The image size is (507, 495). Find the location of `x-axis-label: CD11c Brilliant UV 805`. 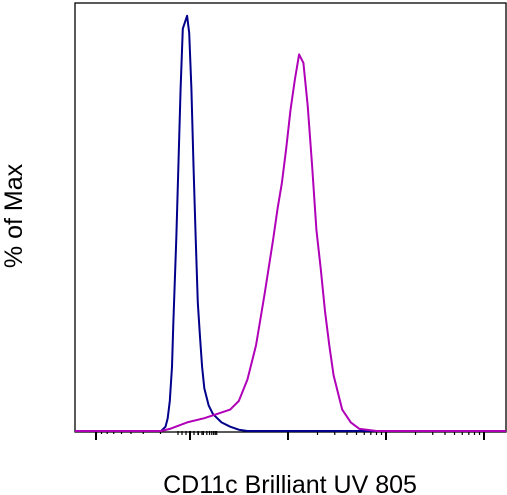

x-axis-label: CD11c Brilliant UV 805 is located at coordinates (290, 483).